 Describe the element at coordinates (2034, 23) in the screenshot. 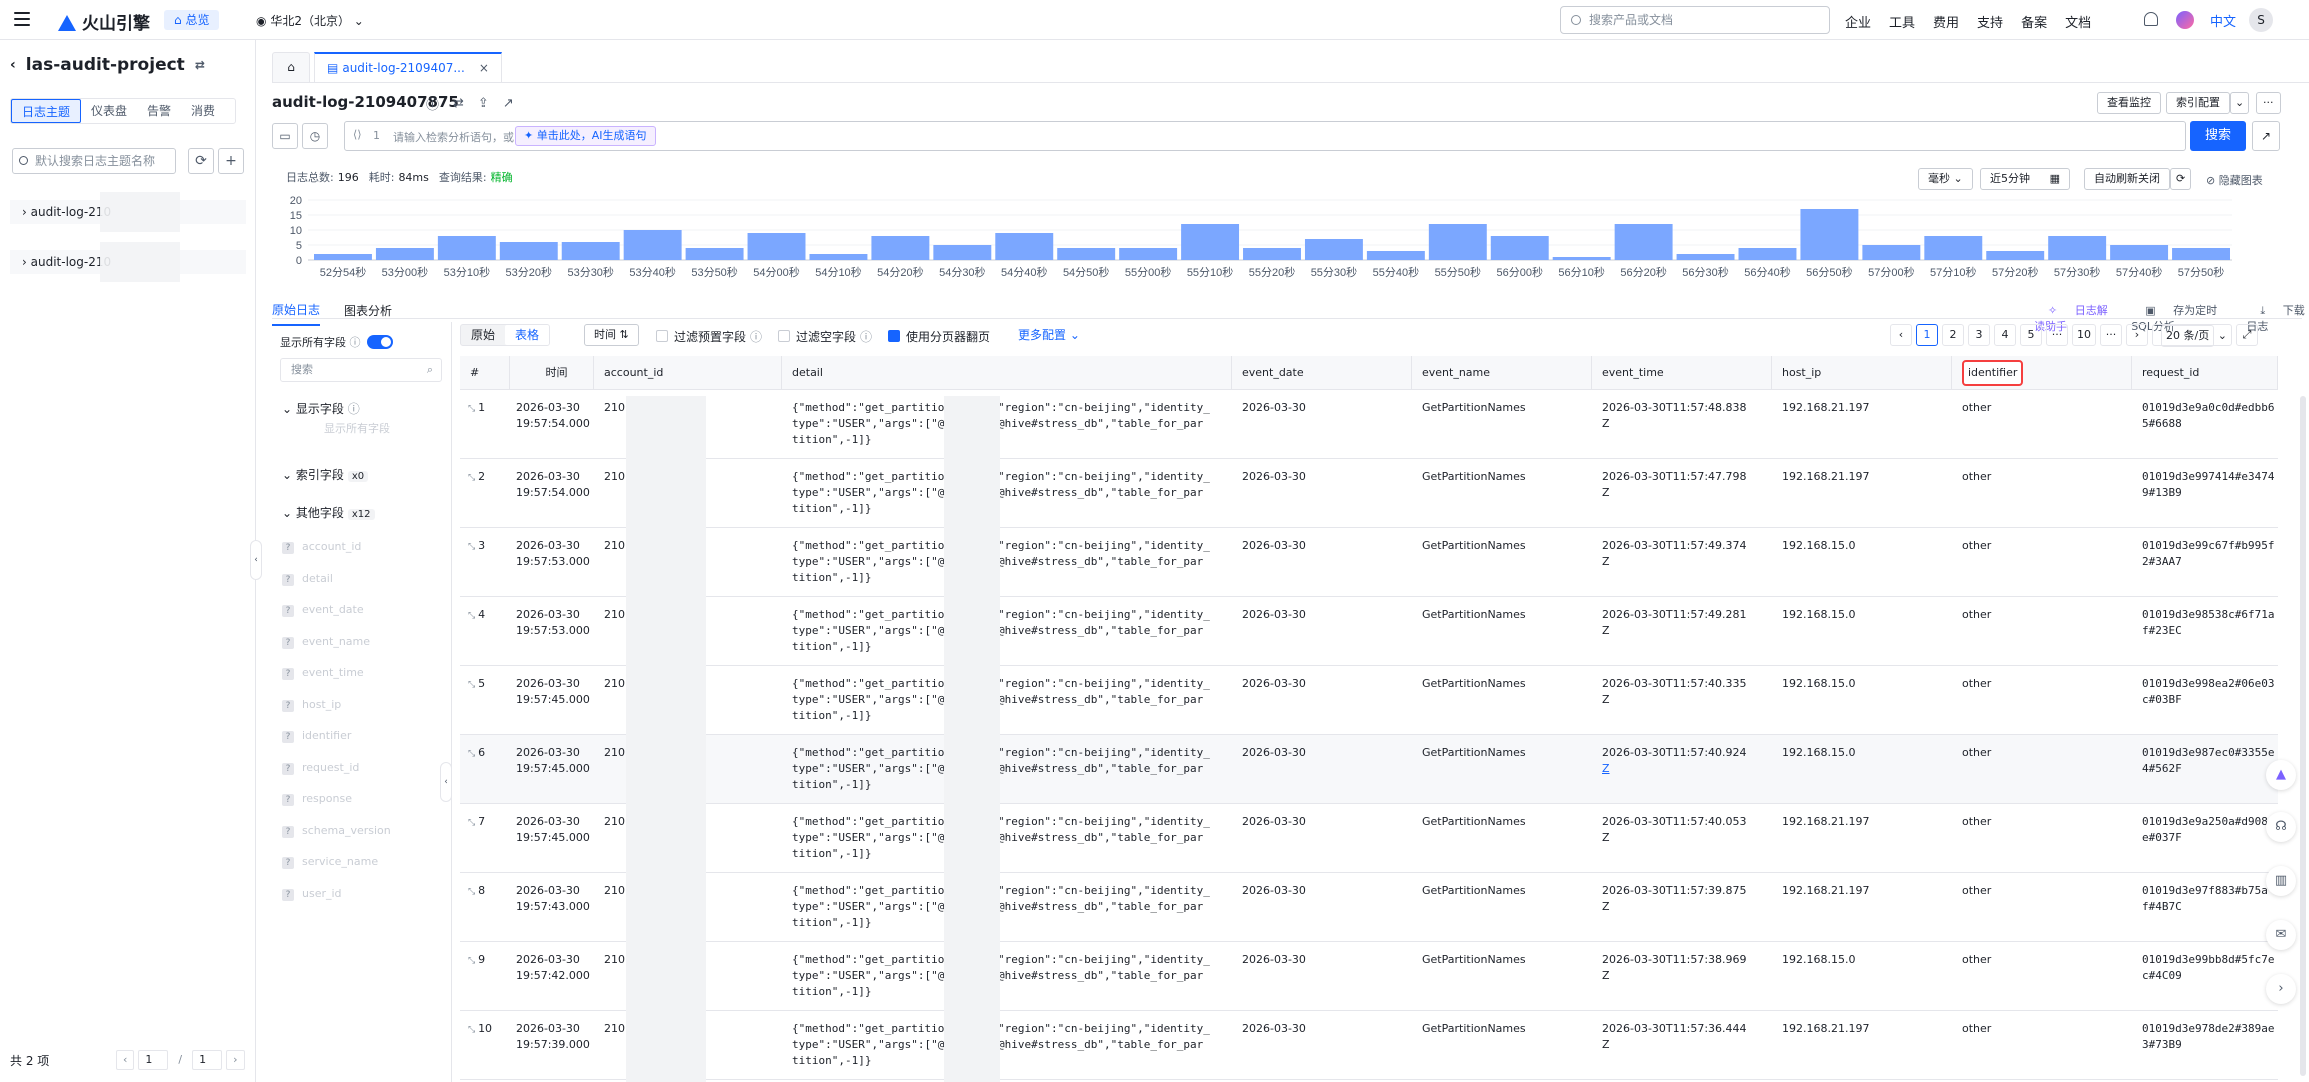

I see `menu-icp: 备案` at that location.